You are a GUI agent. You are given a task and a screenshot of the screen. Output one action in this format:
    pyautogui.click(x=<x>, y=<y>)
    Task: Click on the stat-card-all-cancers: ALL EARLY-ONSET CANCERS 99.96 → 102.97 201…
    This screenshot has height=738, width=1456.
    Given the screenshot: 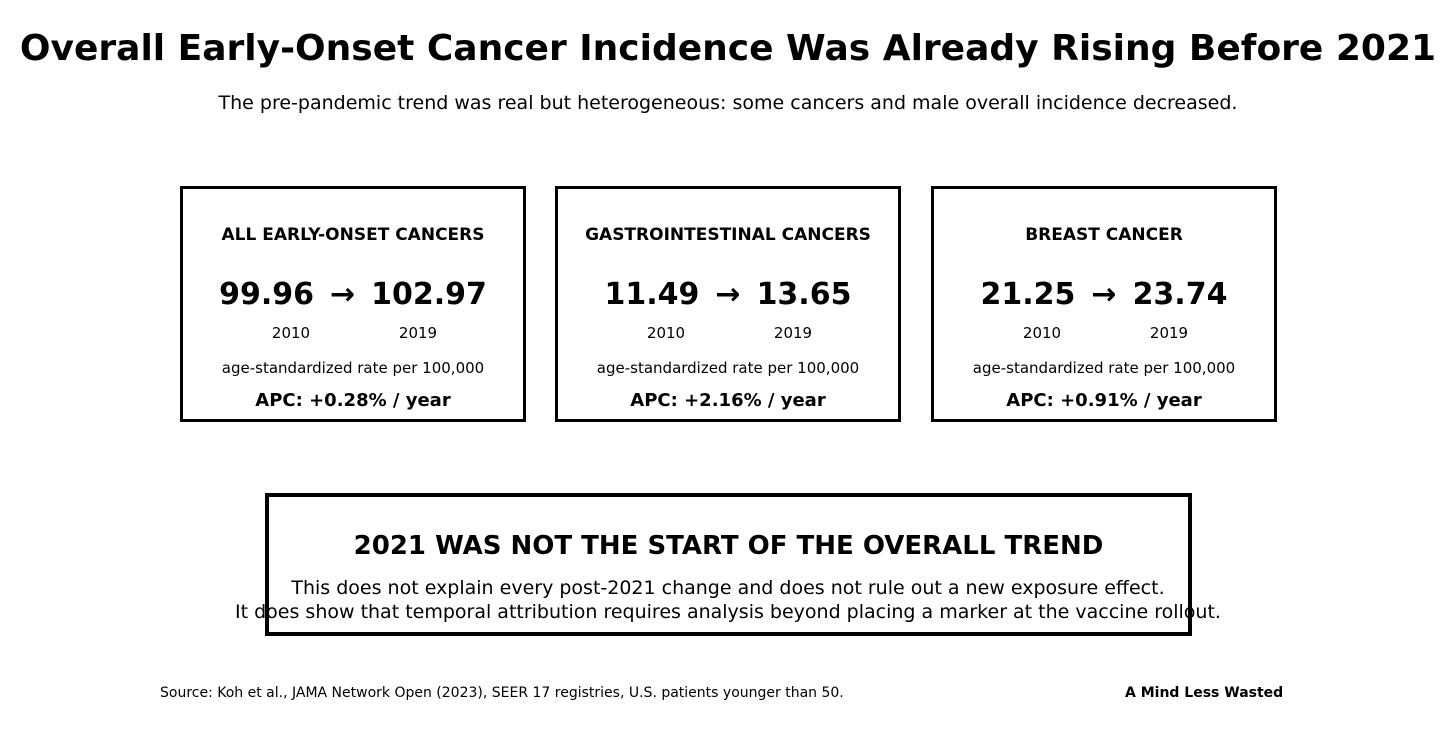 What is the action you would take?
    pyautogui.click(x=353, y=304)
    